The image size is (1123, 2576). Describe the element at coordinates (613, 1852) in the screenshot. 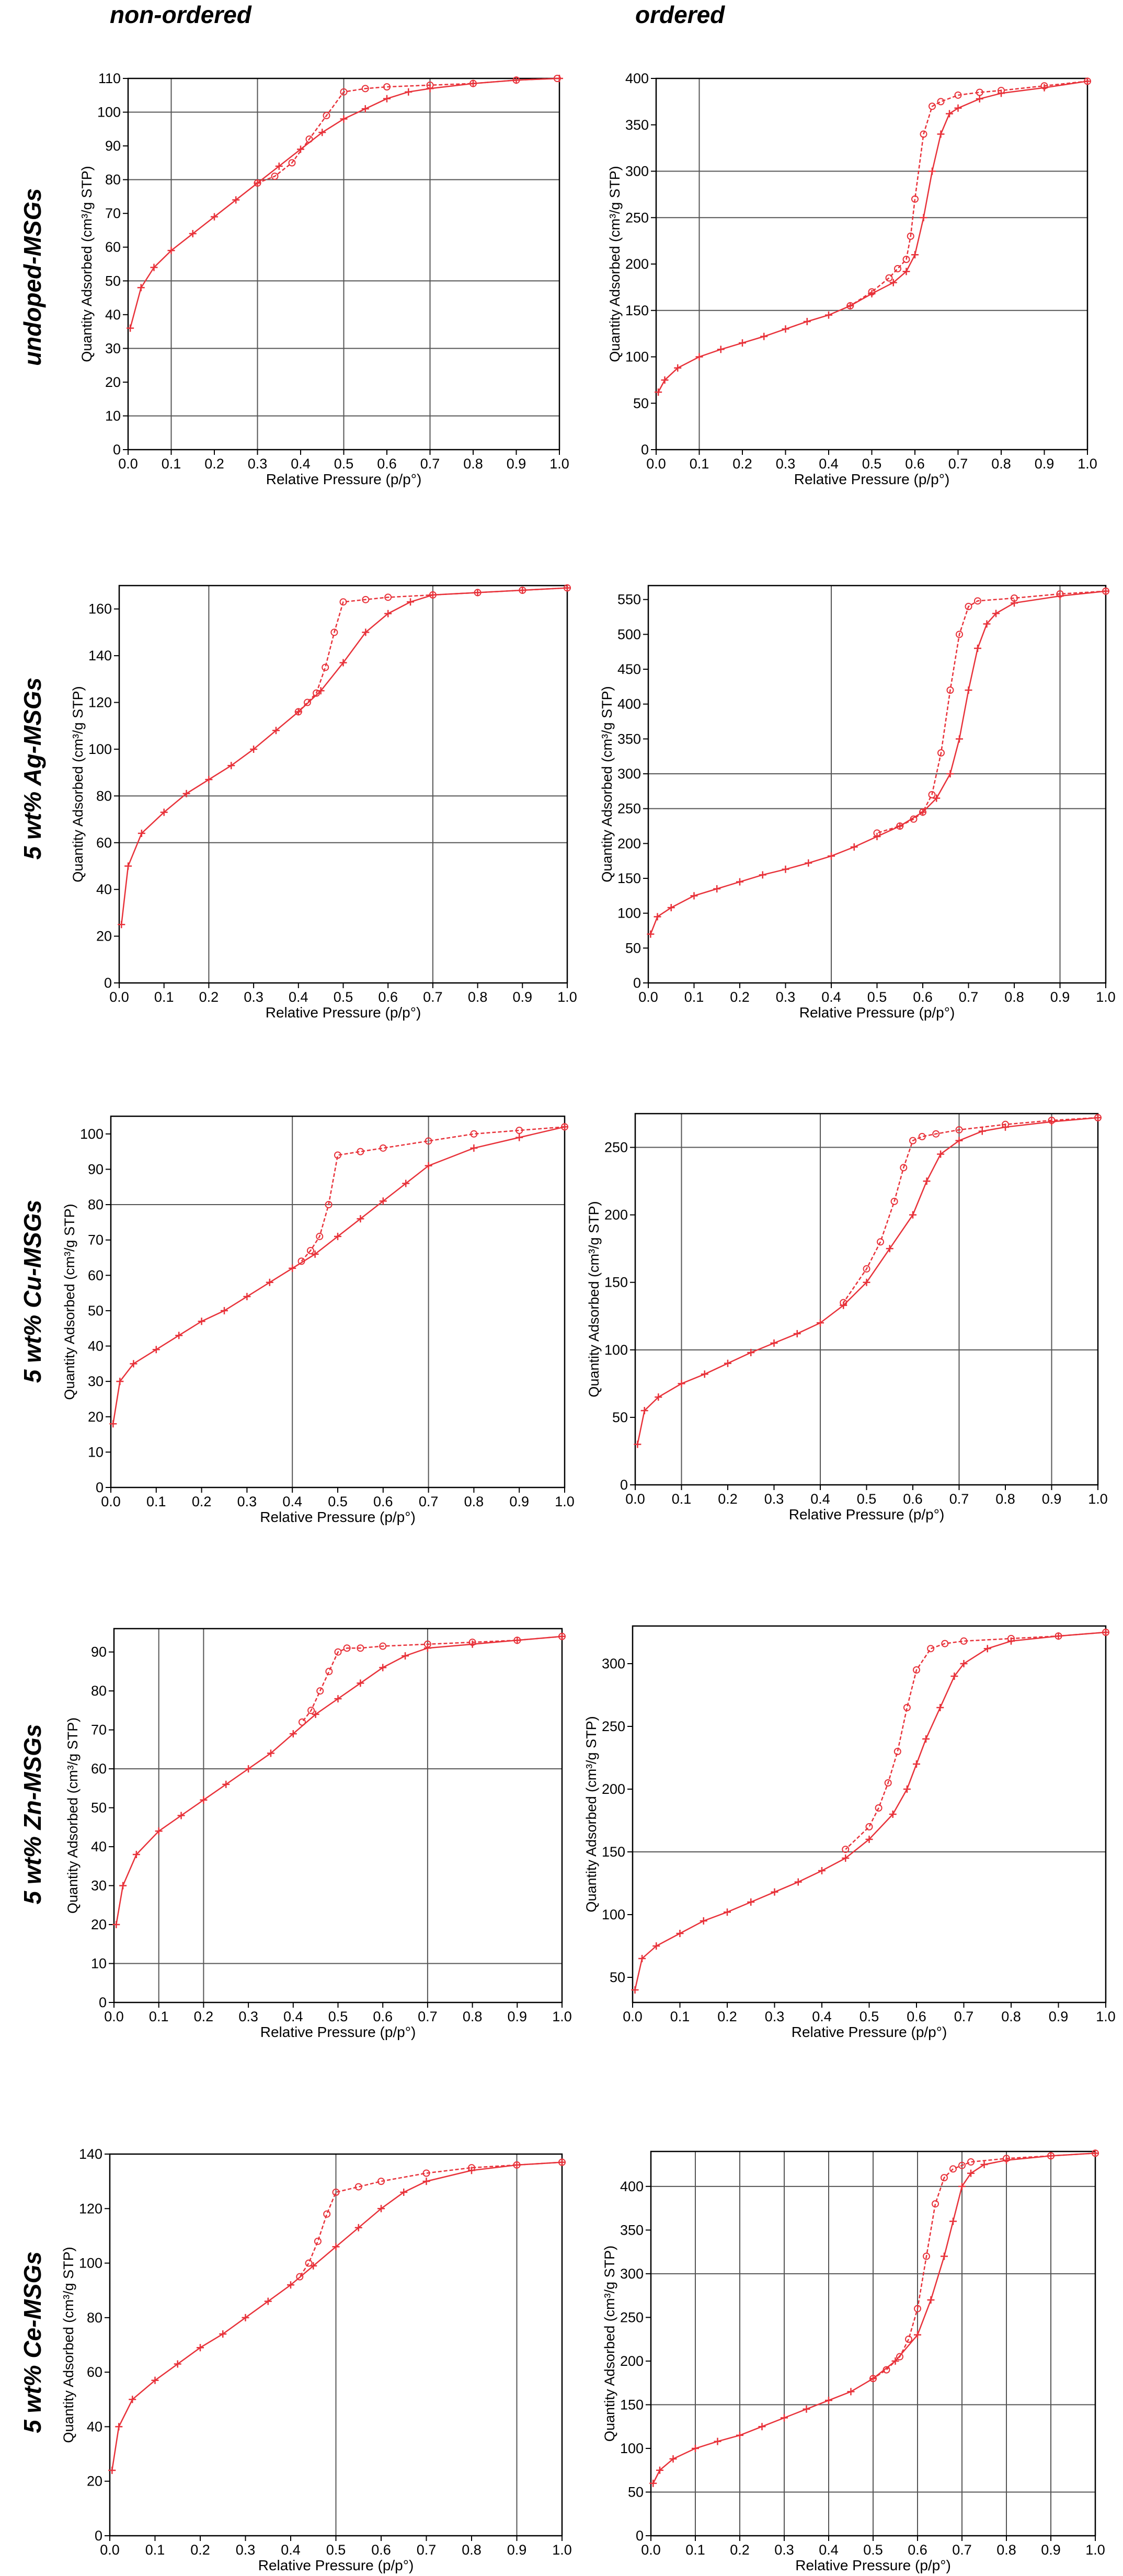

I see `y-tick-label: 150` at that location.